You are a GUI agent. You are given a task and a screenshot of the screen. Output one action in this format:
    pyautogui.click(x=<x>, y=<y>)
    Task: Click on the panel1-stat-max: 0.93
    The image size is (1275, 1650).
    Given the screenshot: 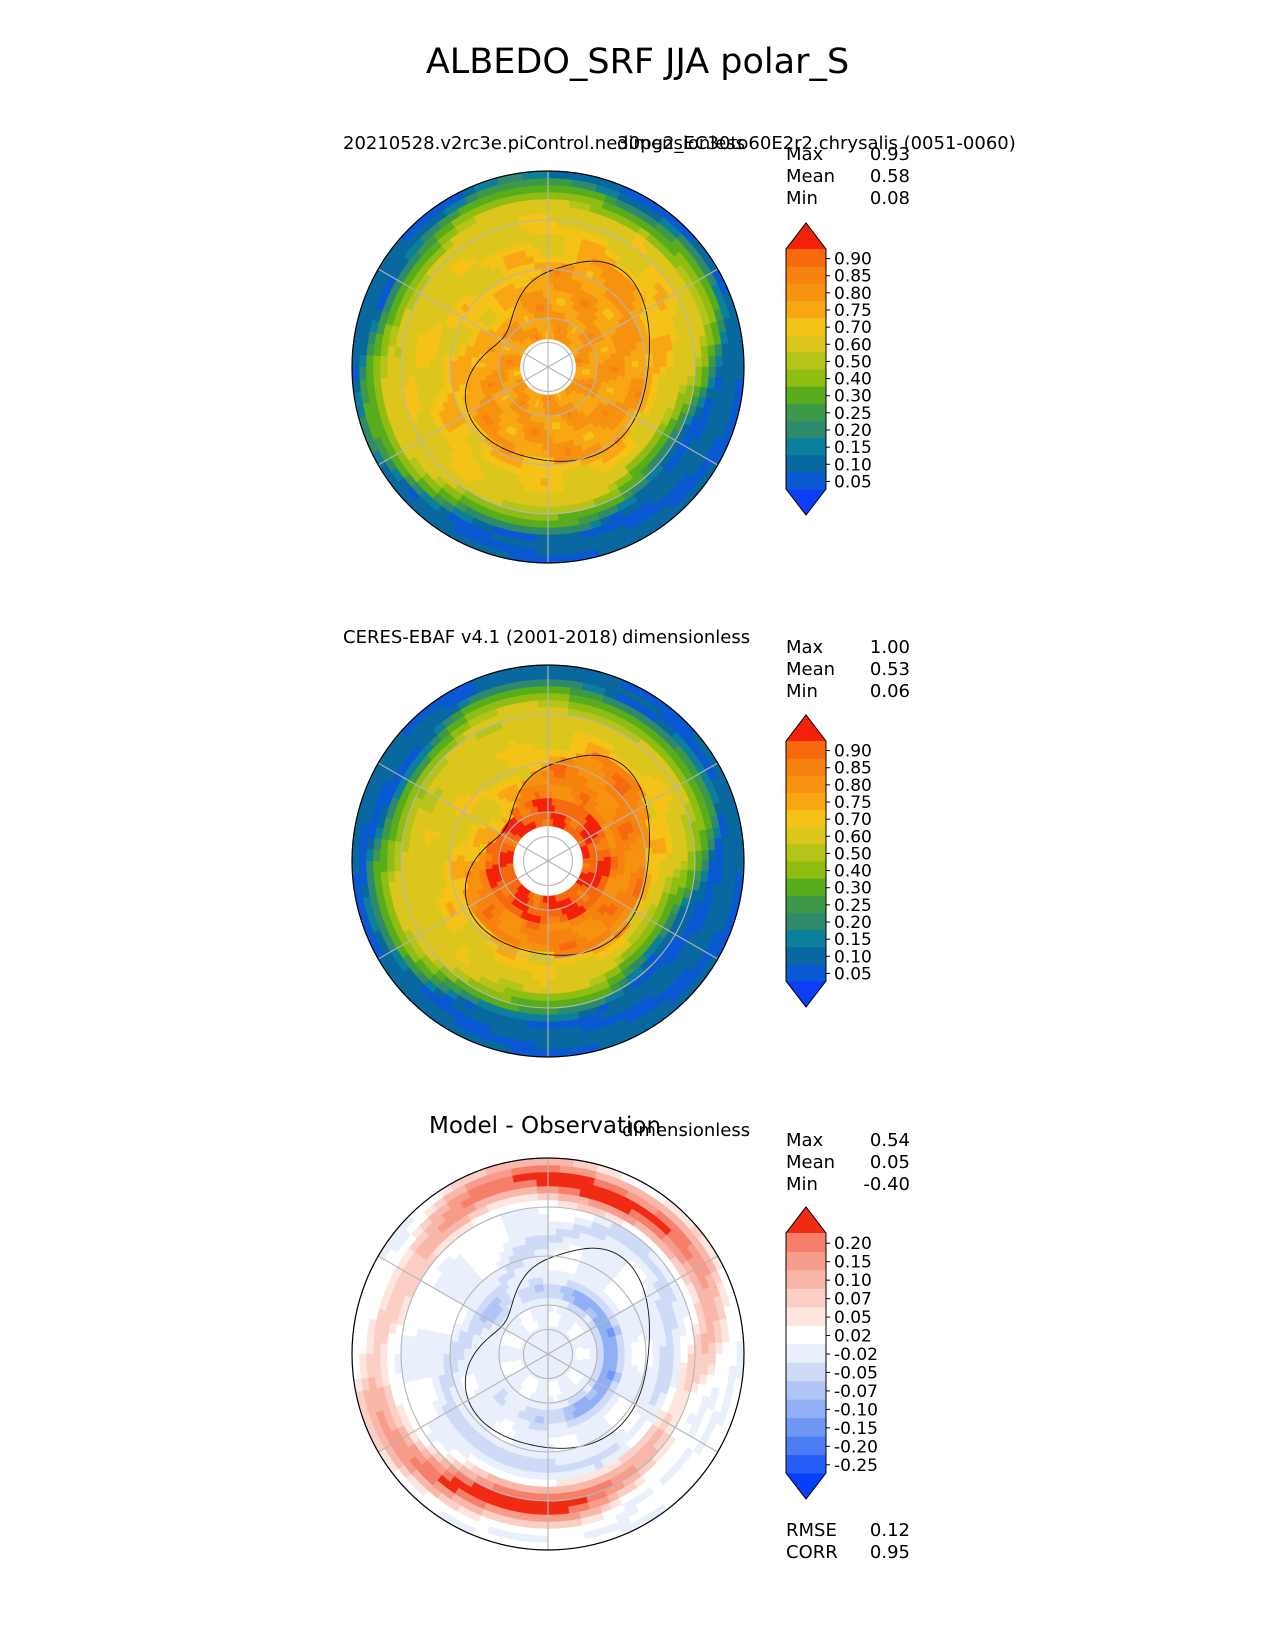 What is the action you would take?
    pyautogui.click(x=889, y=154)
    